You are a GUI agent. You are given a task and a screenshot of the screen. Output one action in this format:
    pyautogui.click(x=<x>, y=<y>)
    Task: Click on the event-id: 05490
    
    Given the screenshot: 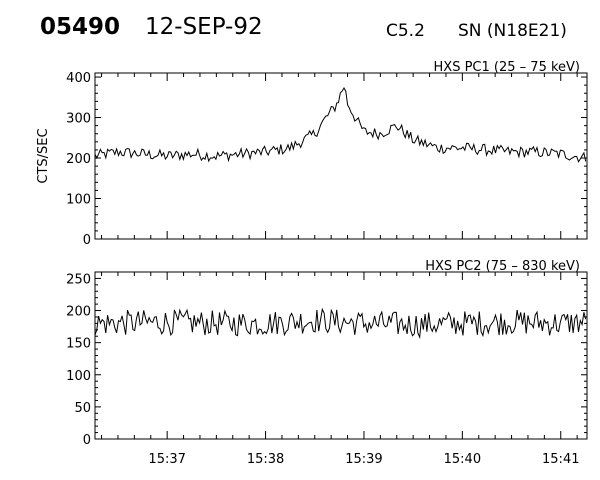 What is the action you would take?
    pyautogui.click(x=80, y=27)
    